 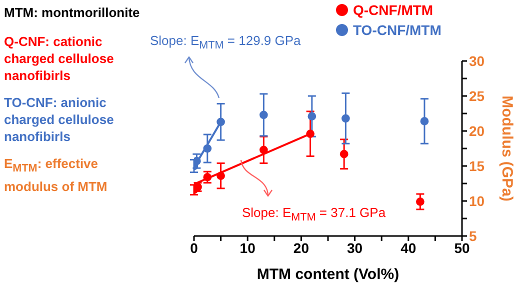 What do you see at coordinates (397, 30) in the screenshot?
I see `legend-label: TO-CNF/MTM` at bounding box center [397, 30].